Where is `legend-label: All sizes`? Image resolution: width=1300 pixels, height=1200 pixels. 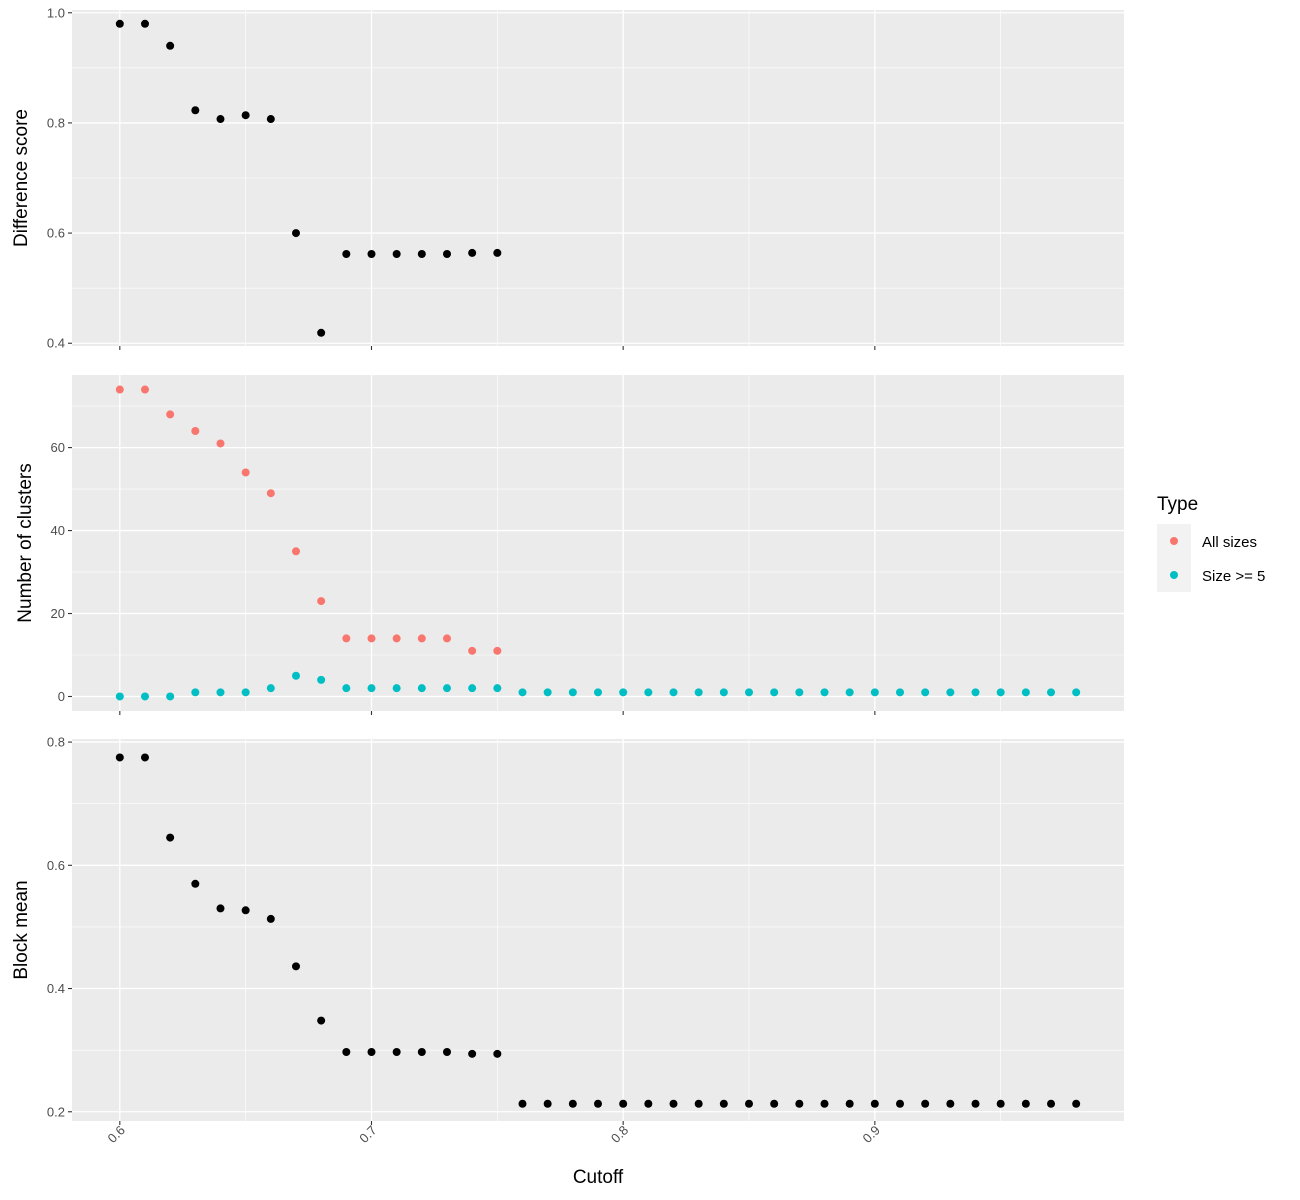 legend-label: All sizes is located at coordinates (1229, 542).